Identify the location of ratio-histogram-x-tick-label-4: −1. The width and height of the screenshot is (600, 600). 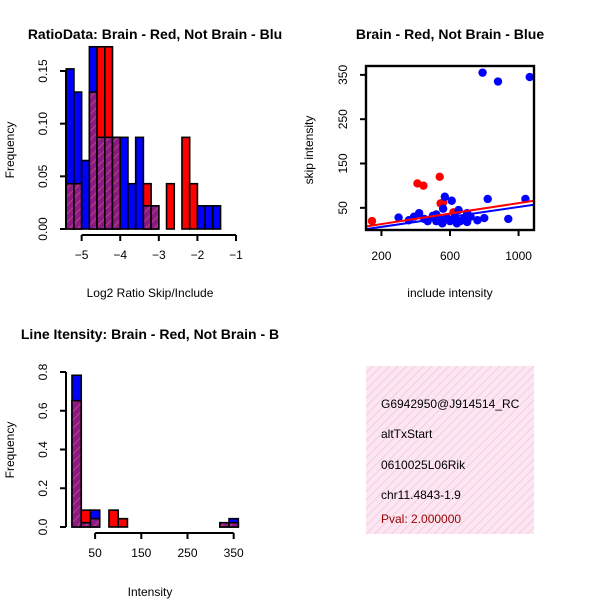
(236, 255).